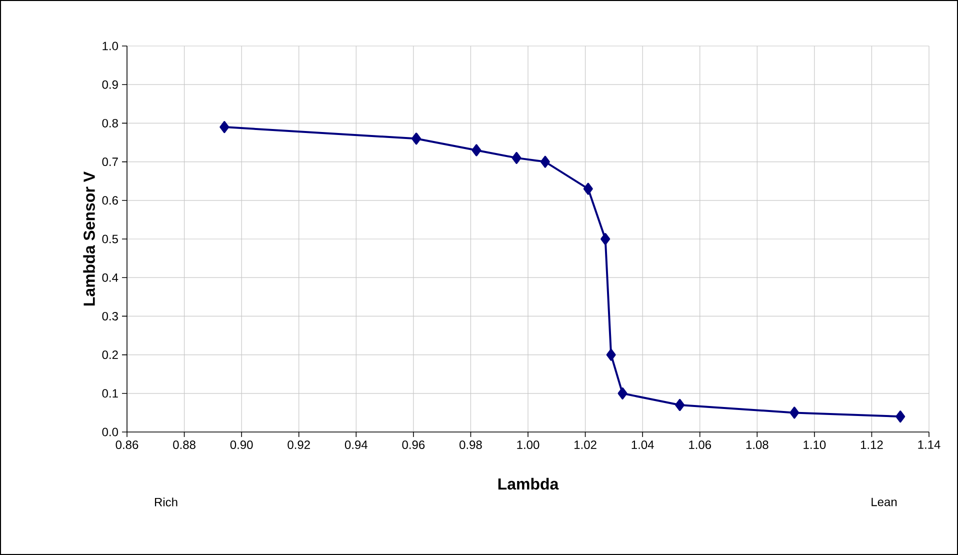  I want to click on x-tick-label: 1.00, so click(528, 445).